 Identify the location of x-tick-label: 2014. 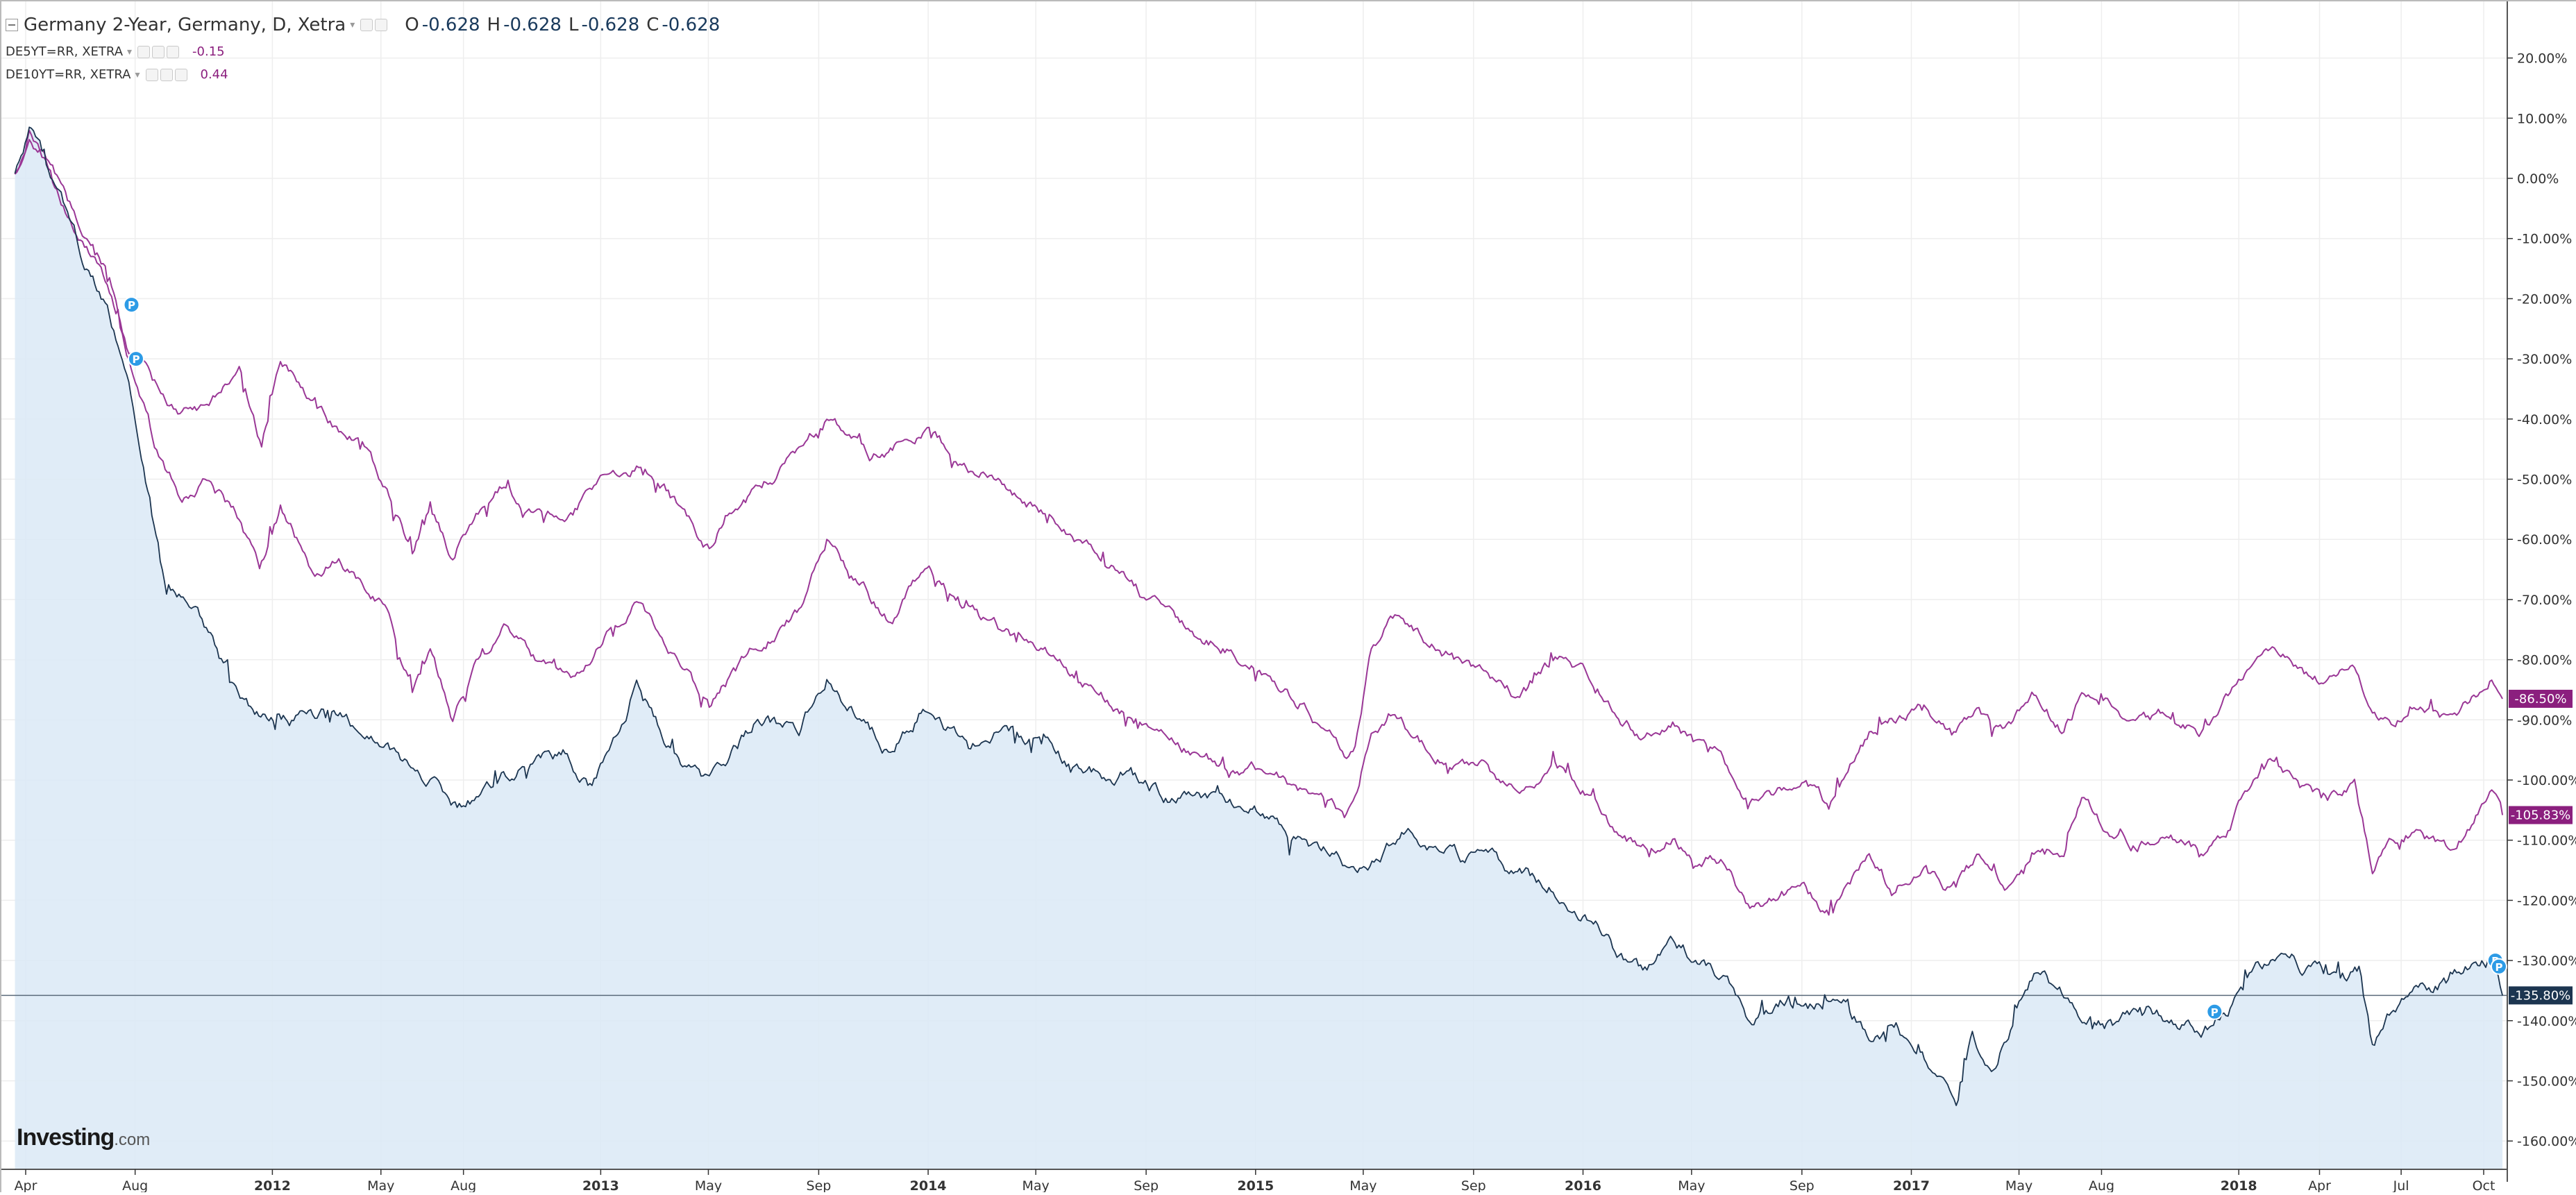
(928, 1185).